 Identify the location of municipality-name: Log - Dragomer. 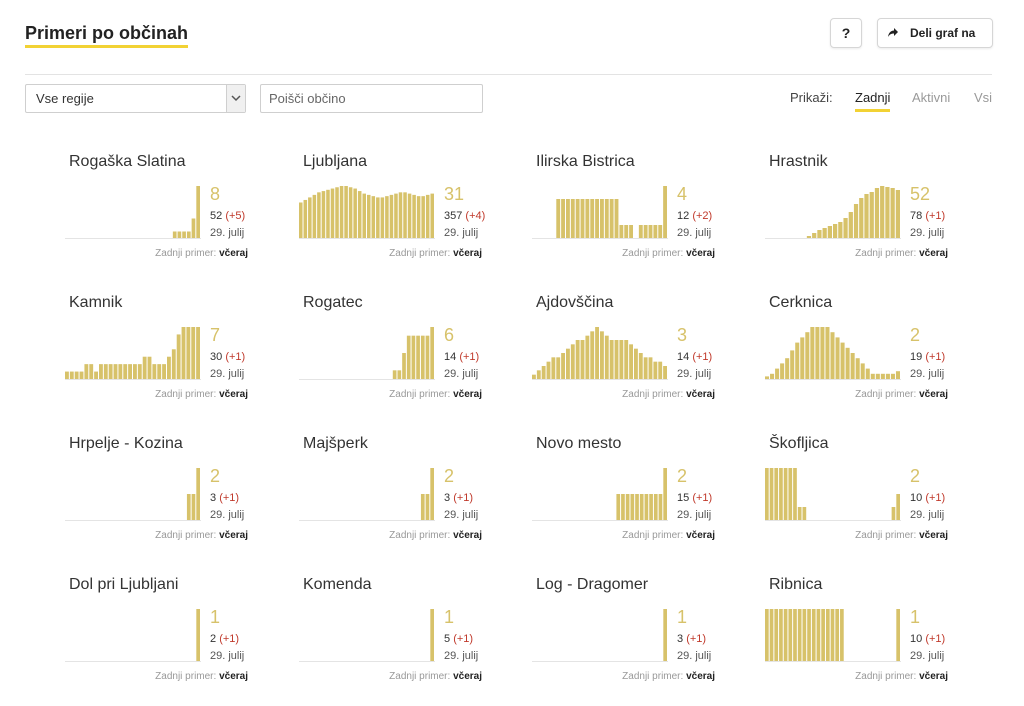
(592, 584).